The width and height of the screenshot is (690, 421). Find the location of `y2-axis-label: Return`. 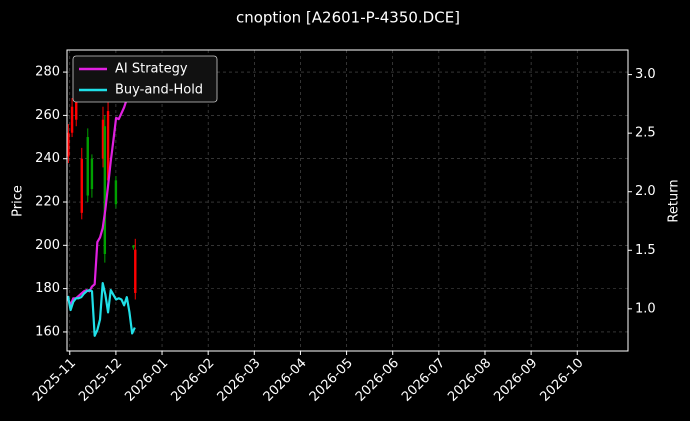

y2-axis-label: Return is located at coordinates (674, 200).